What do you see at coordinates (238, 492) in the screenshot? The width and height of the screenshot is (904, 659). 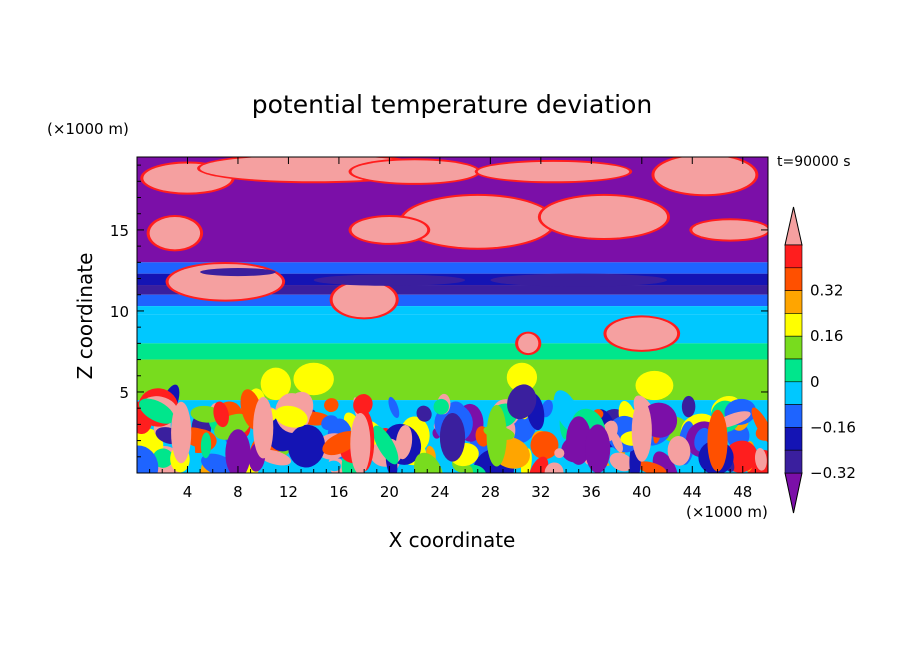 I see `x-tick-label: 8` at bounding box center [238, 492].